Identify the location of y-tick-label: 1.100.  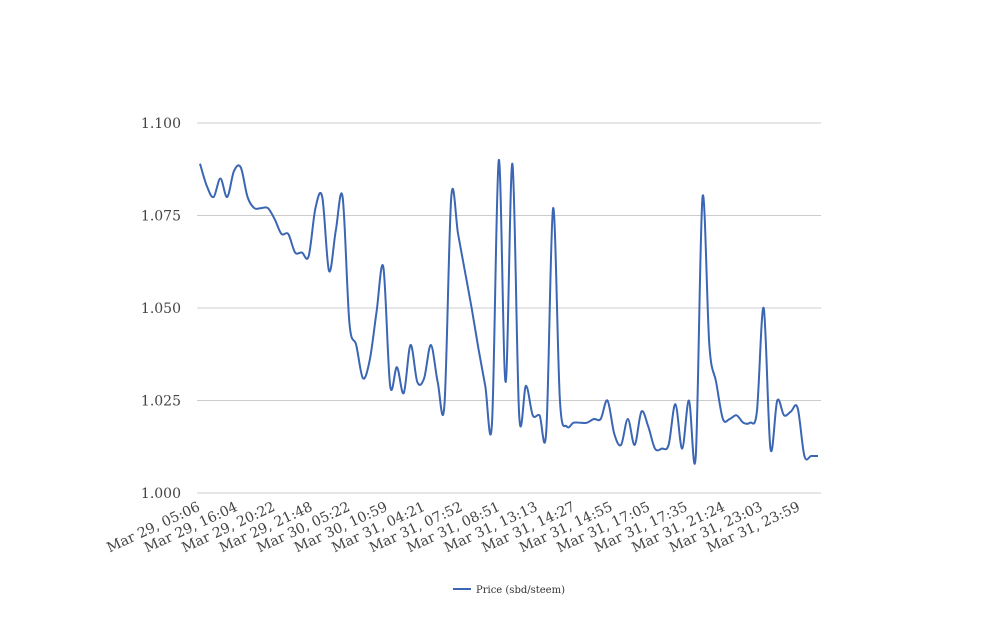
(161, 124).